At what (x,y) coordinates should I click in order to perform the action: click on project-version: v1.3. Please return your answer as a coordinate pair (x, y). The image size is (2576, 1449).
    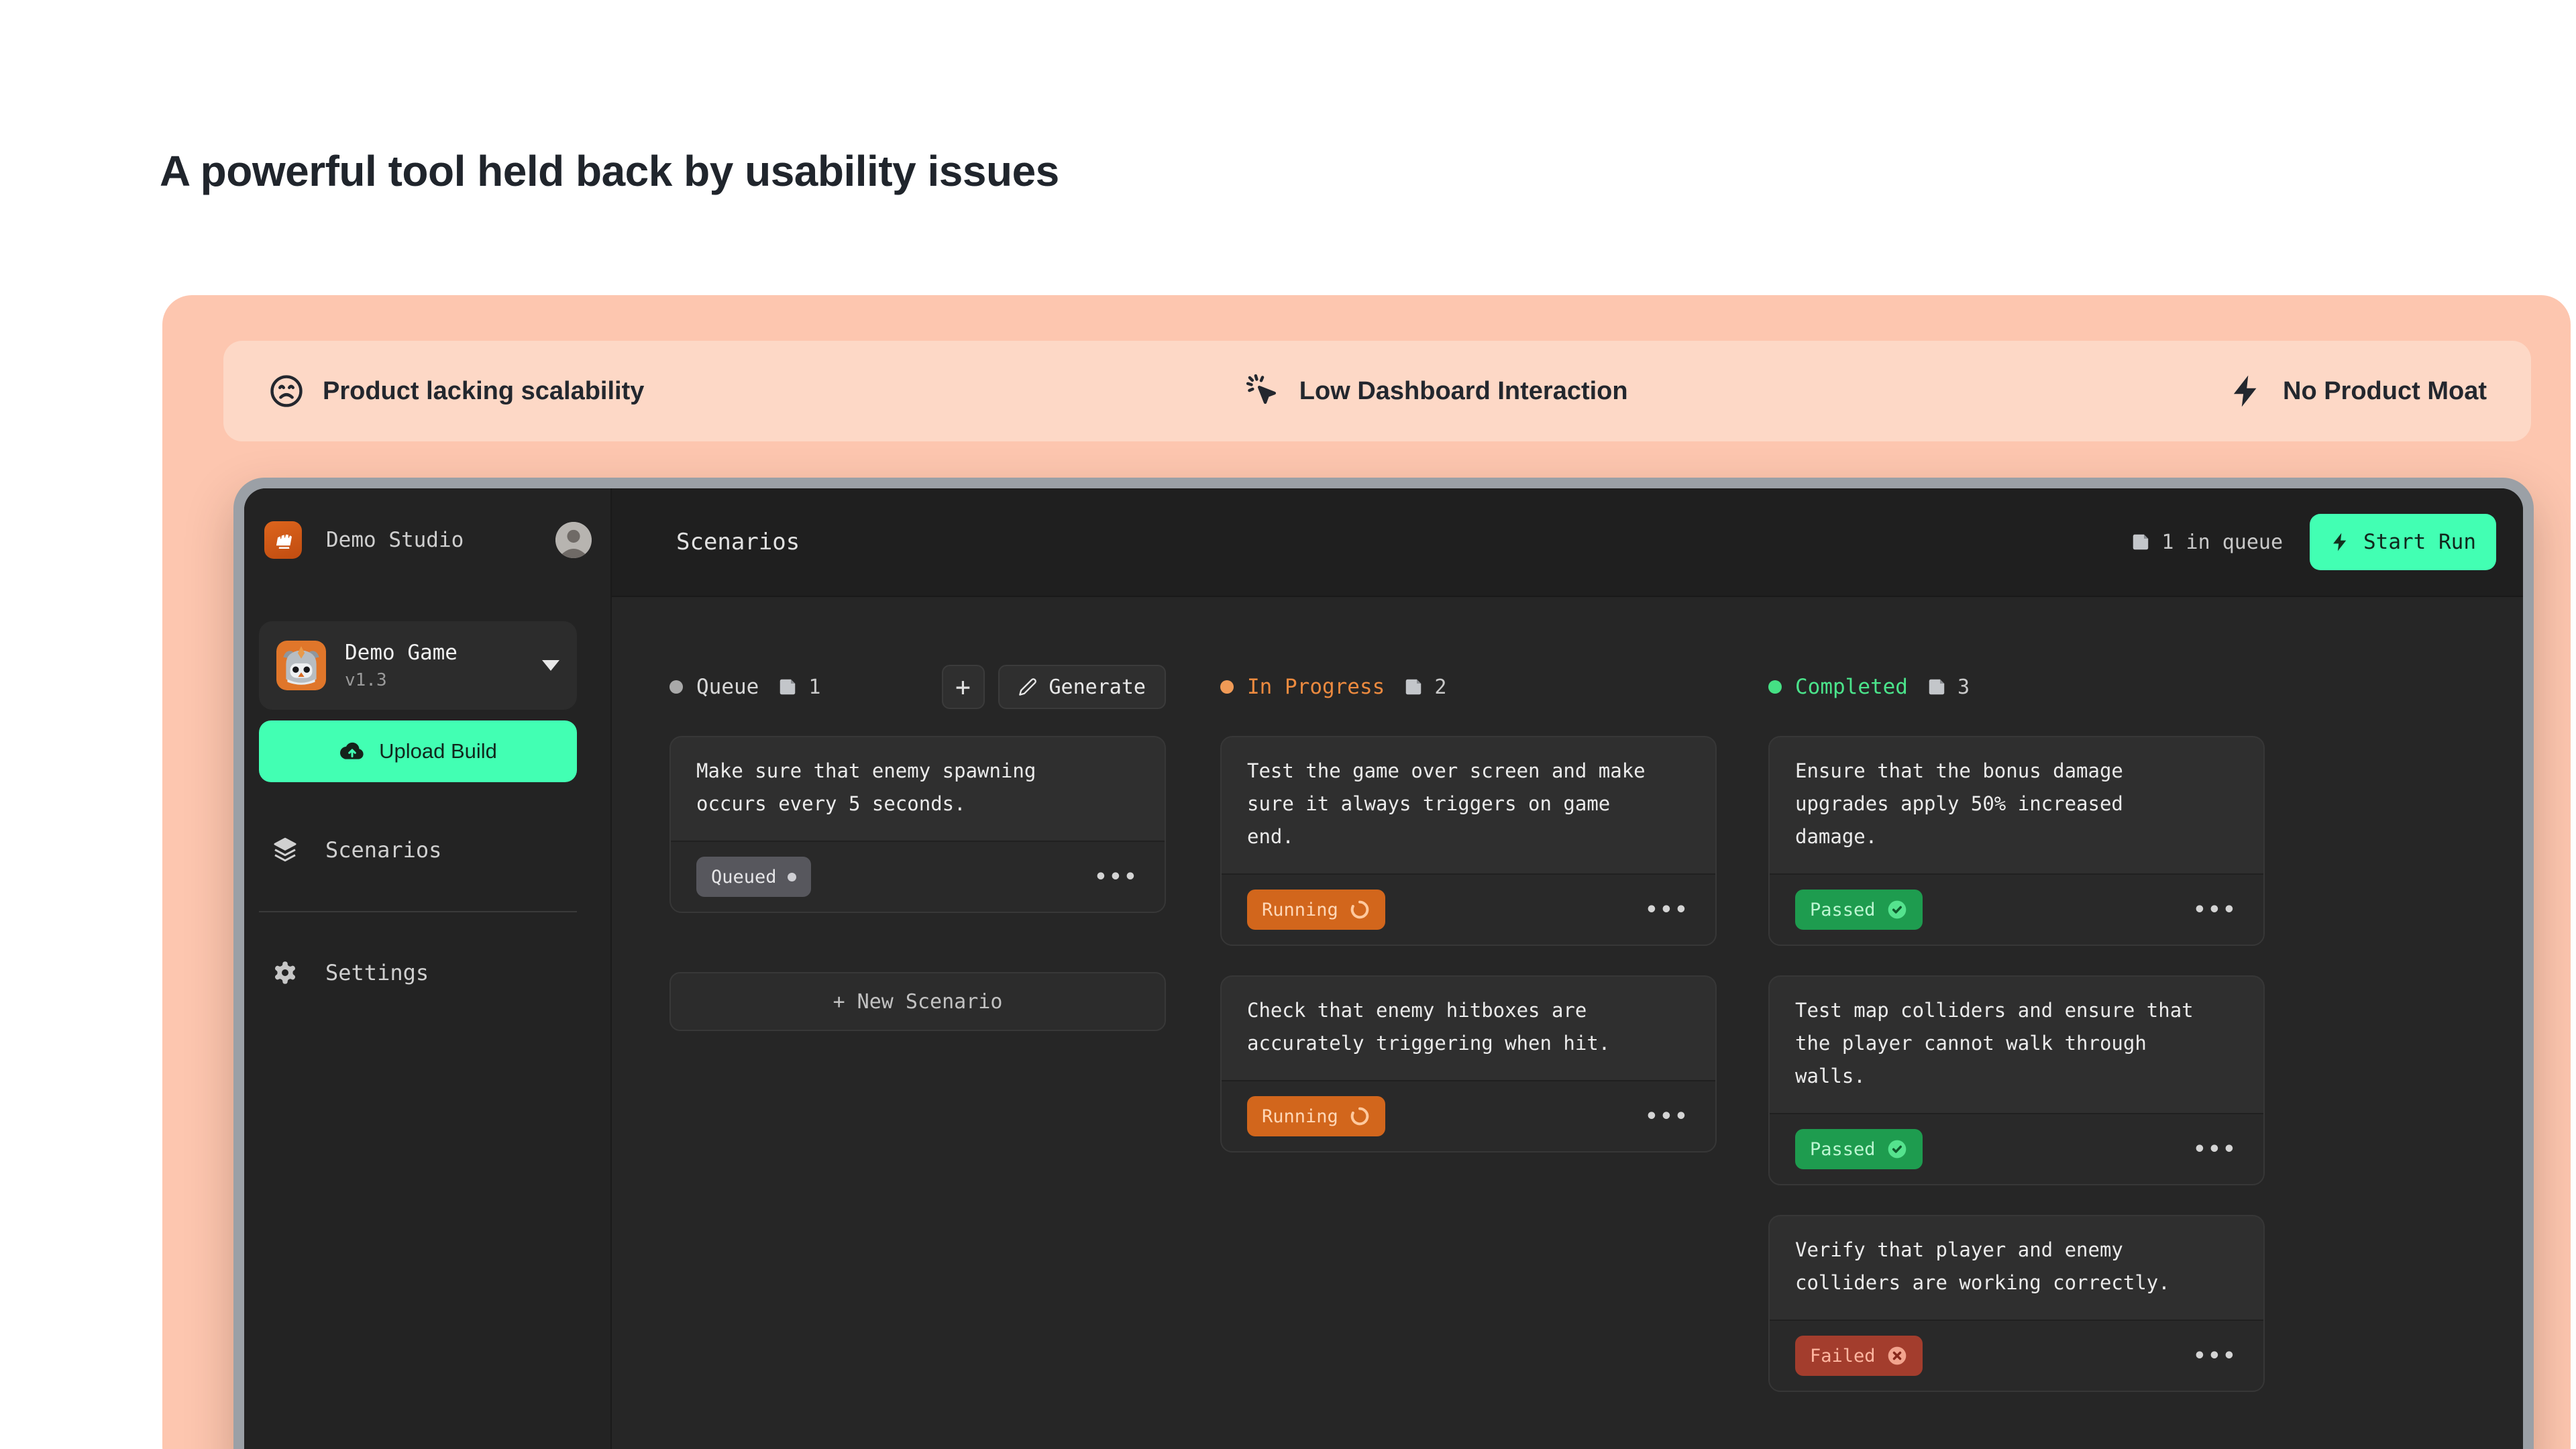
    Looking at the image, I should click on (366, 680).